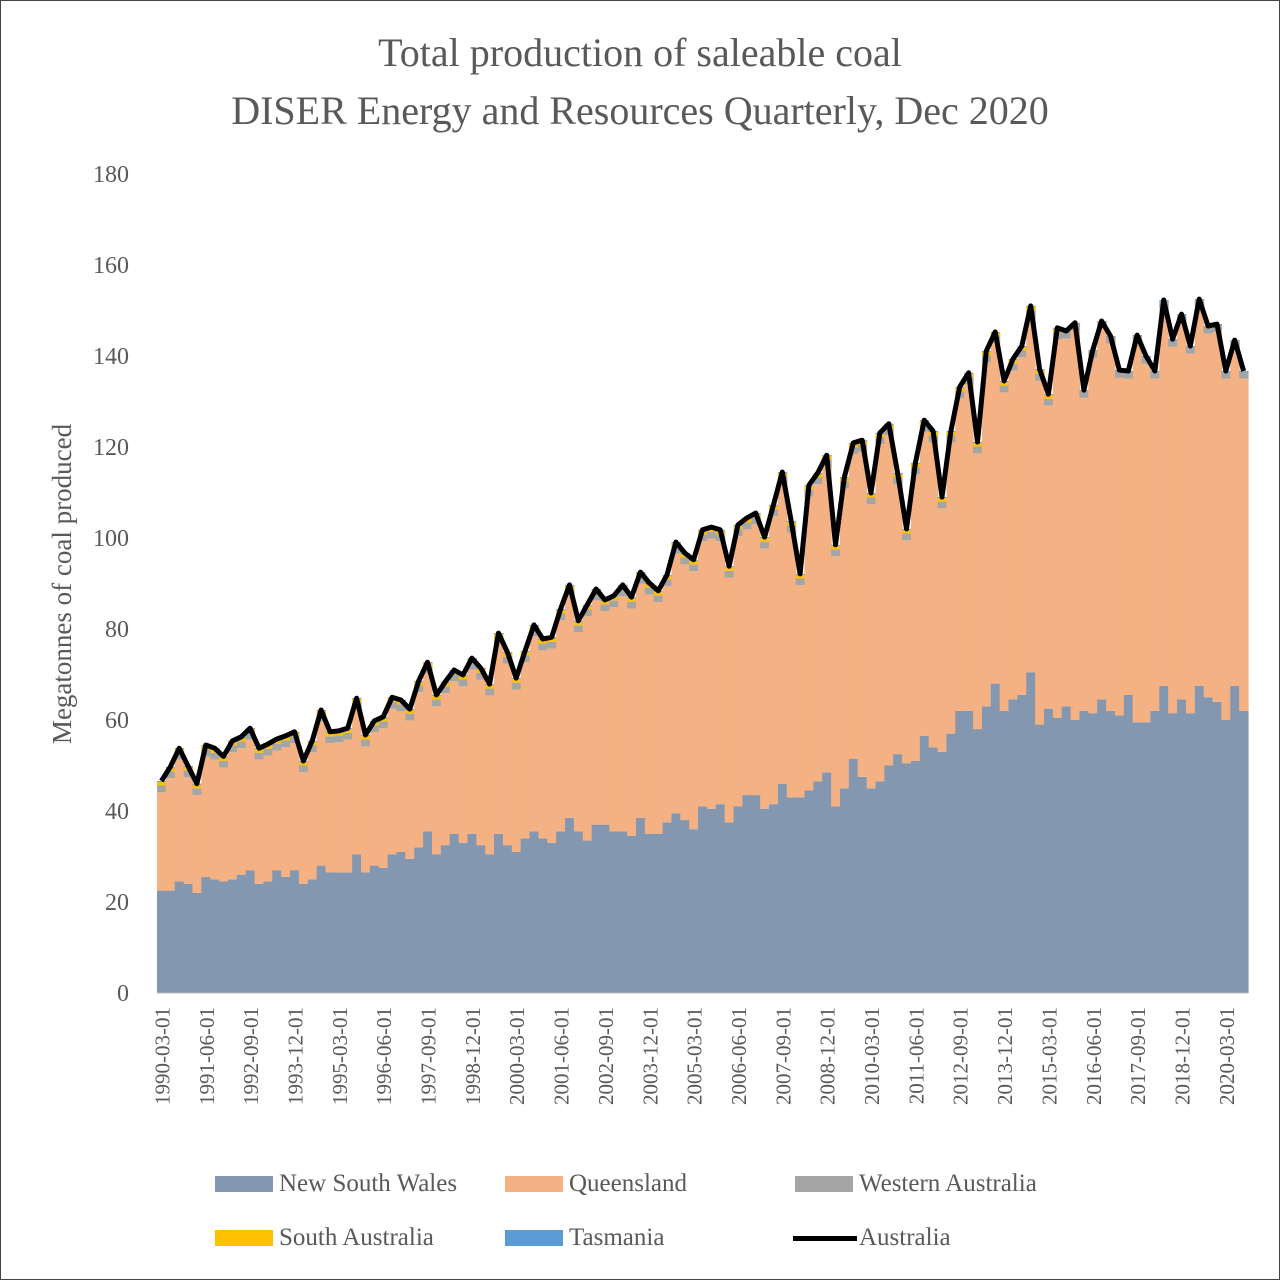 The width and height of the screenshot is (1280, 1280). I want to click on x-tick-label: 1997-09-01, so click(429, 1056).